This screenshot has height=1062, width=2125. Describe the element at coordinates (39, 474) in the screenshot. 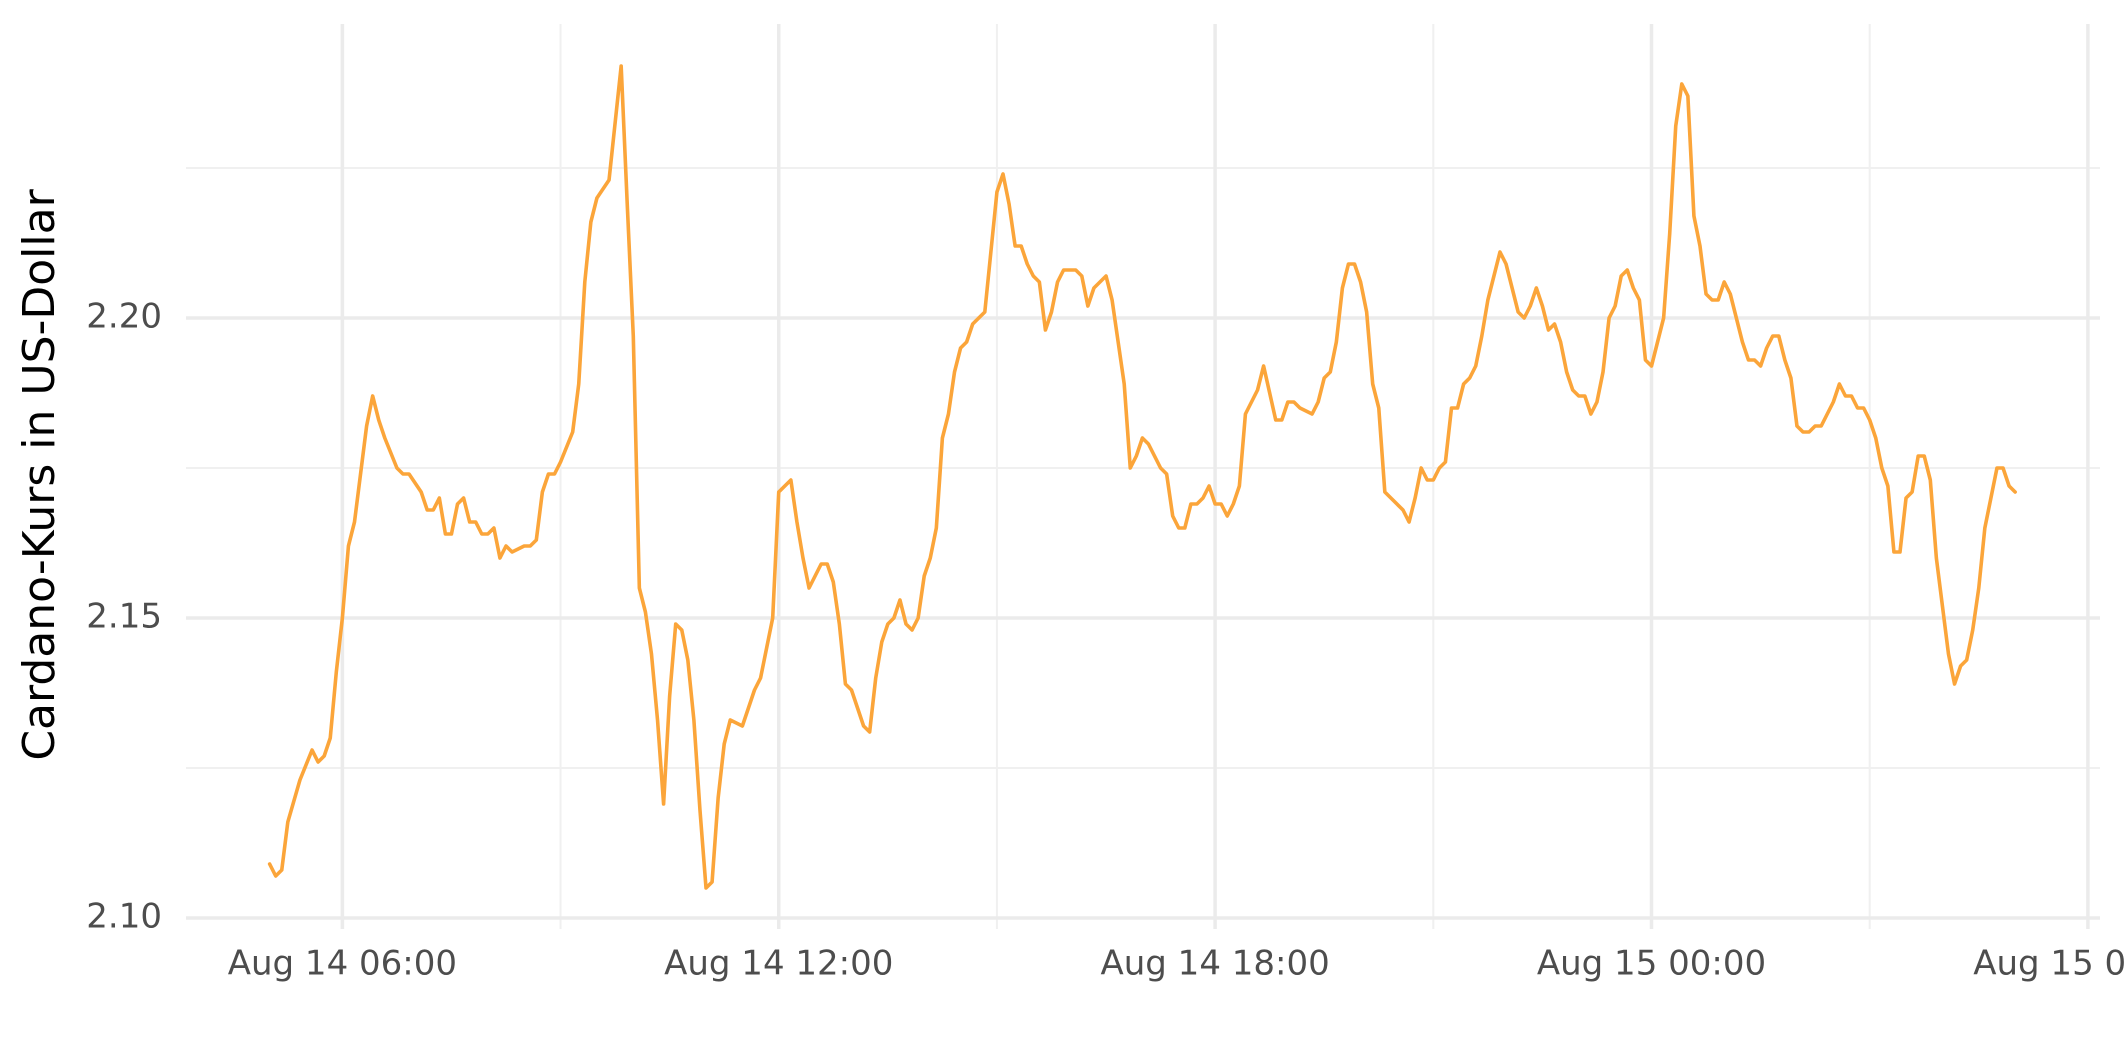

I see `y-axis-title: Cardano-Kurs in US-Dollar` at that location.